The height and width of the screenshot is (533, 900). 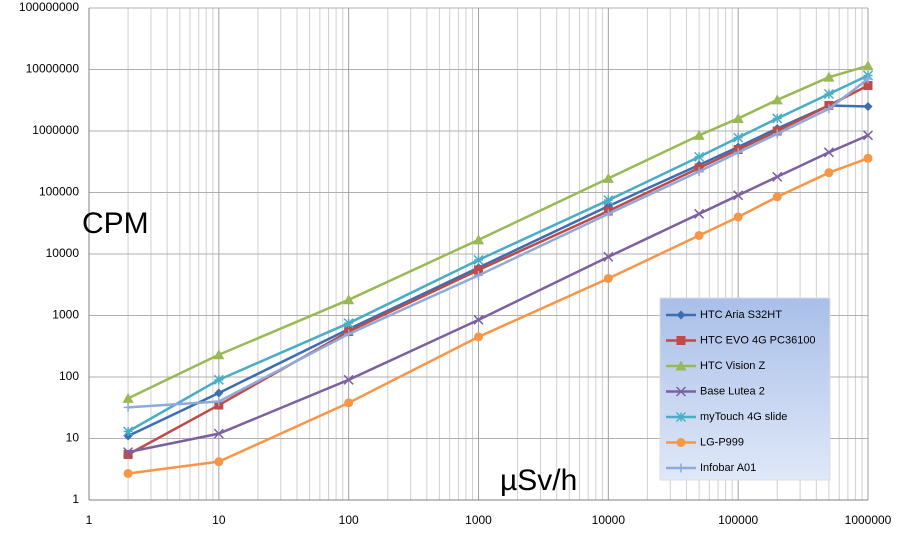 I want to click on y-tick-label: 100000, so click(x=59, y=192).